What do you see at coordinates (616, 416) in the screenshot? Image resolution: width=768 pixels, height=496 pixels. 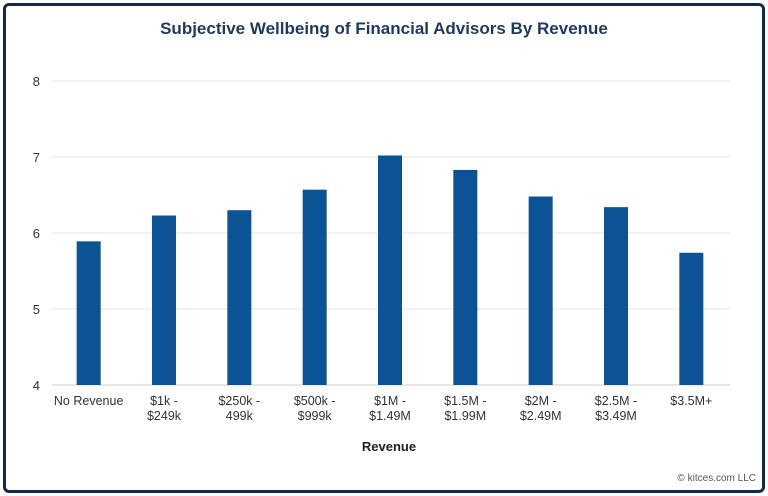 I see `x-tick-label: $3.49M` at bounding box center [616, 416].